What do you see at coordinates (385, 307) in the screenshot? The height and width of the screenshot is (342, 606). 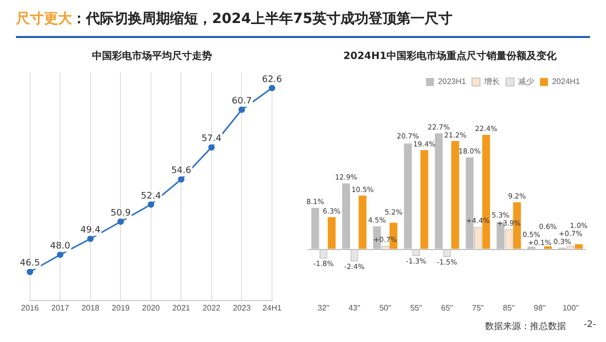 I see `x-tick-label: 50"` at bounding box center [385, 307].